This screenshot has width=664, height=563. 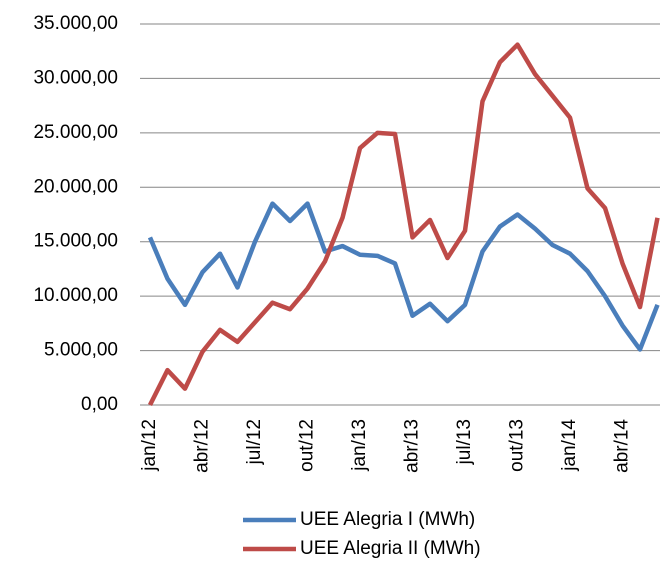 What do you see at coordinates (75, 23) in the screenshot?
I see `y-tick-label: 35.000,00` at bounding box center [75, 23].